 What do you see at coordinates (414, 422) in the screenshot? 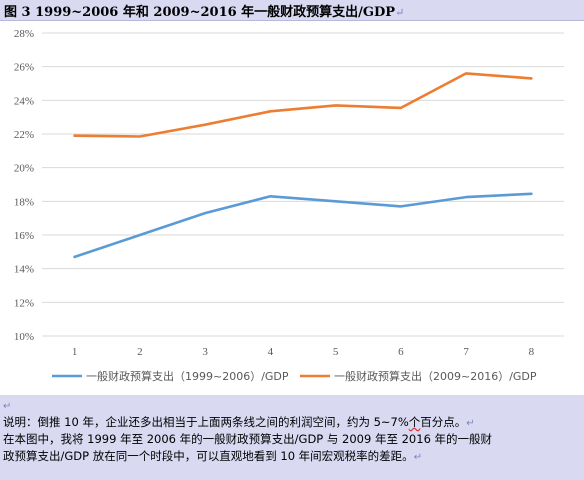
I see `caption-line-1-flagged: 个` at bounding box center [414, 422].